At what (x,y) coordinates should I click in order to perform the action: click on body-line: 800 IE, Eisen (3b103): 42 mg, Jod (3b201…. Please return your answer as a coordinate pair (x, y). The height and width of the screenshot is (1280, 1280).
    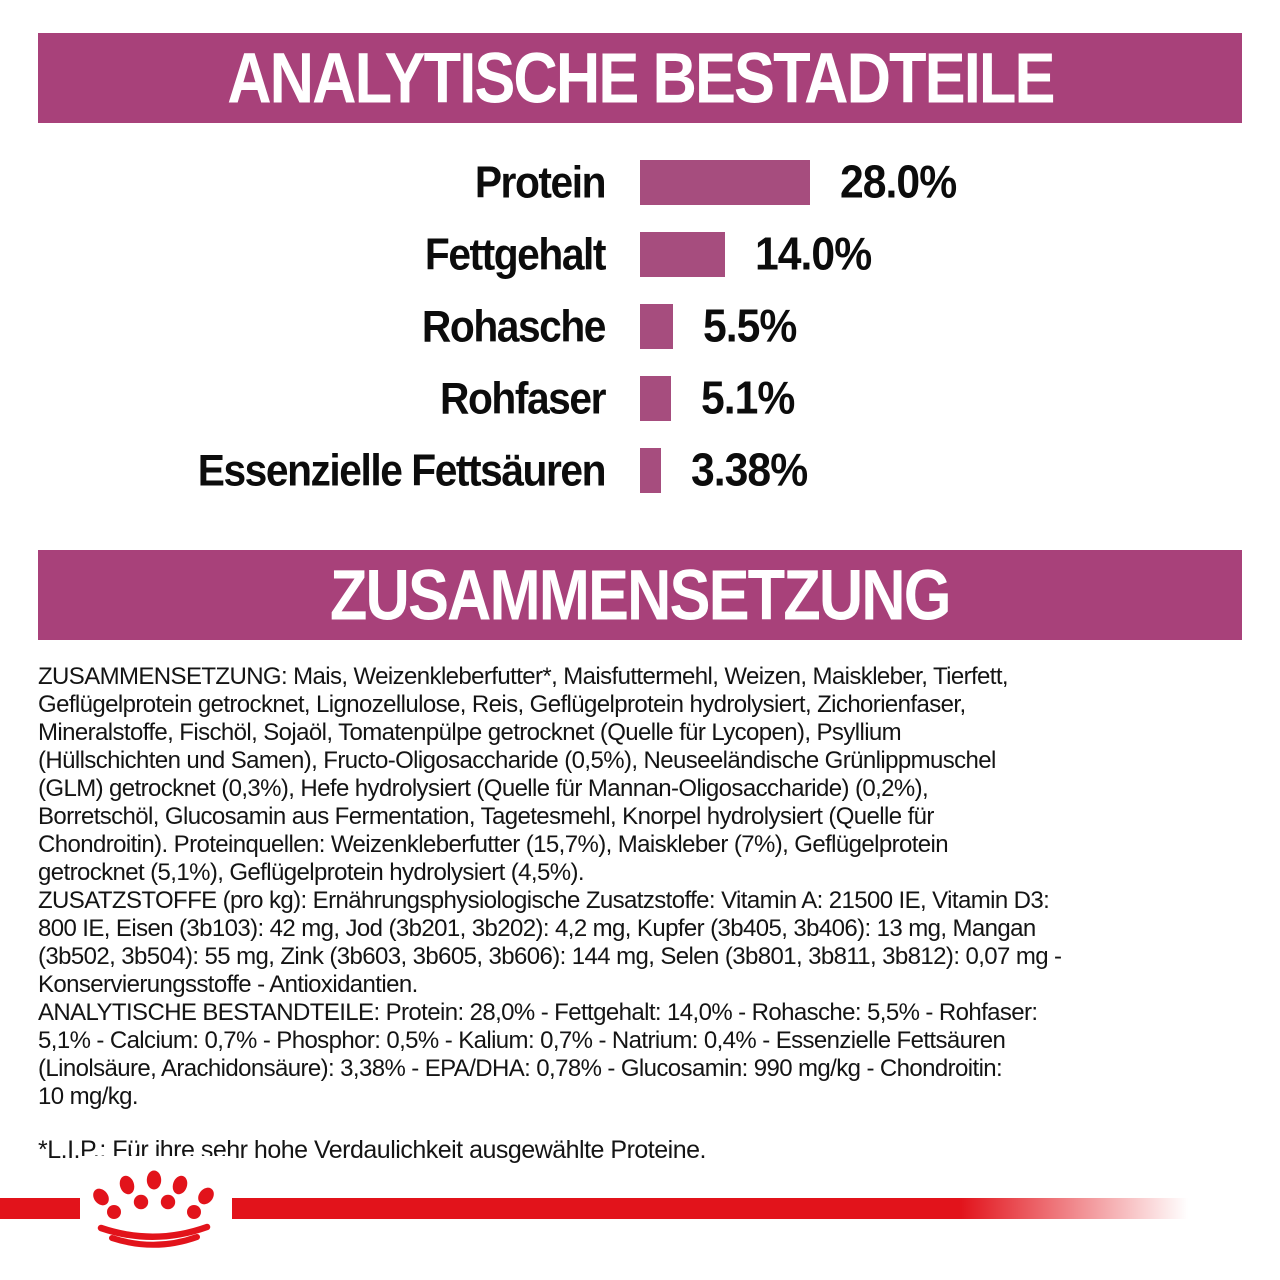
    Looking at the image, I should click on (537, 928).